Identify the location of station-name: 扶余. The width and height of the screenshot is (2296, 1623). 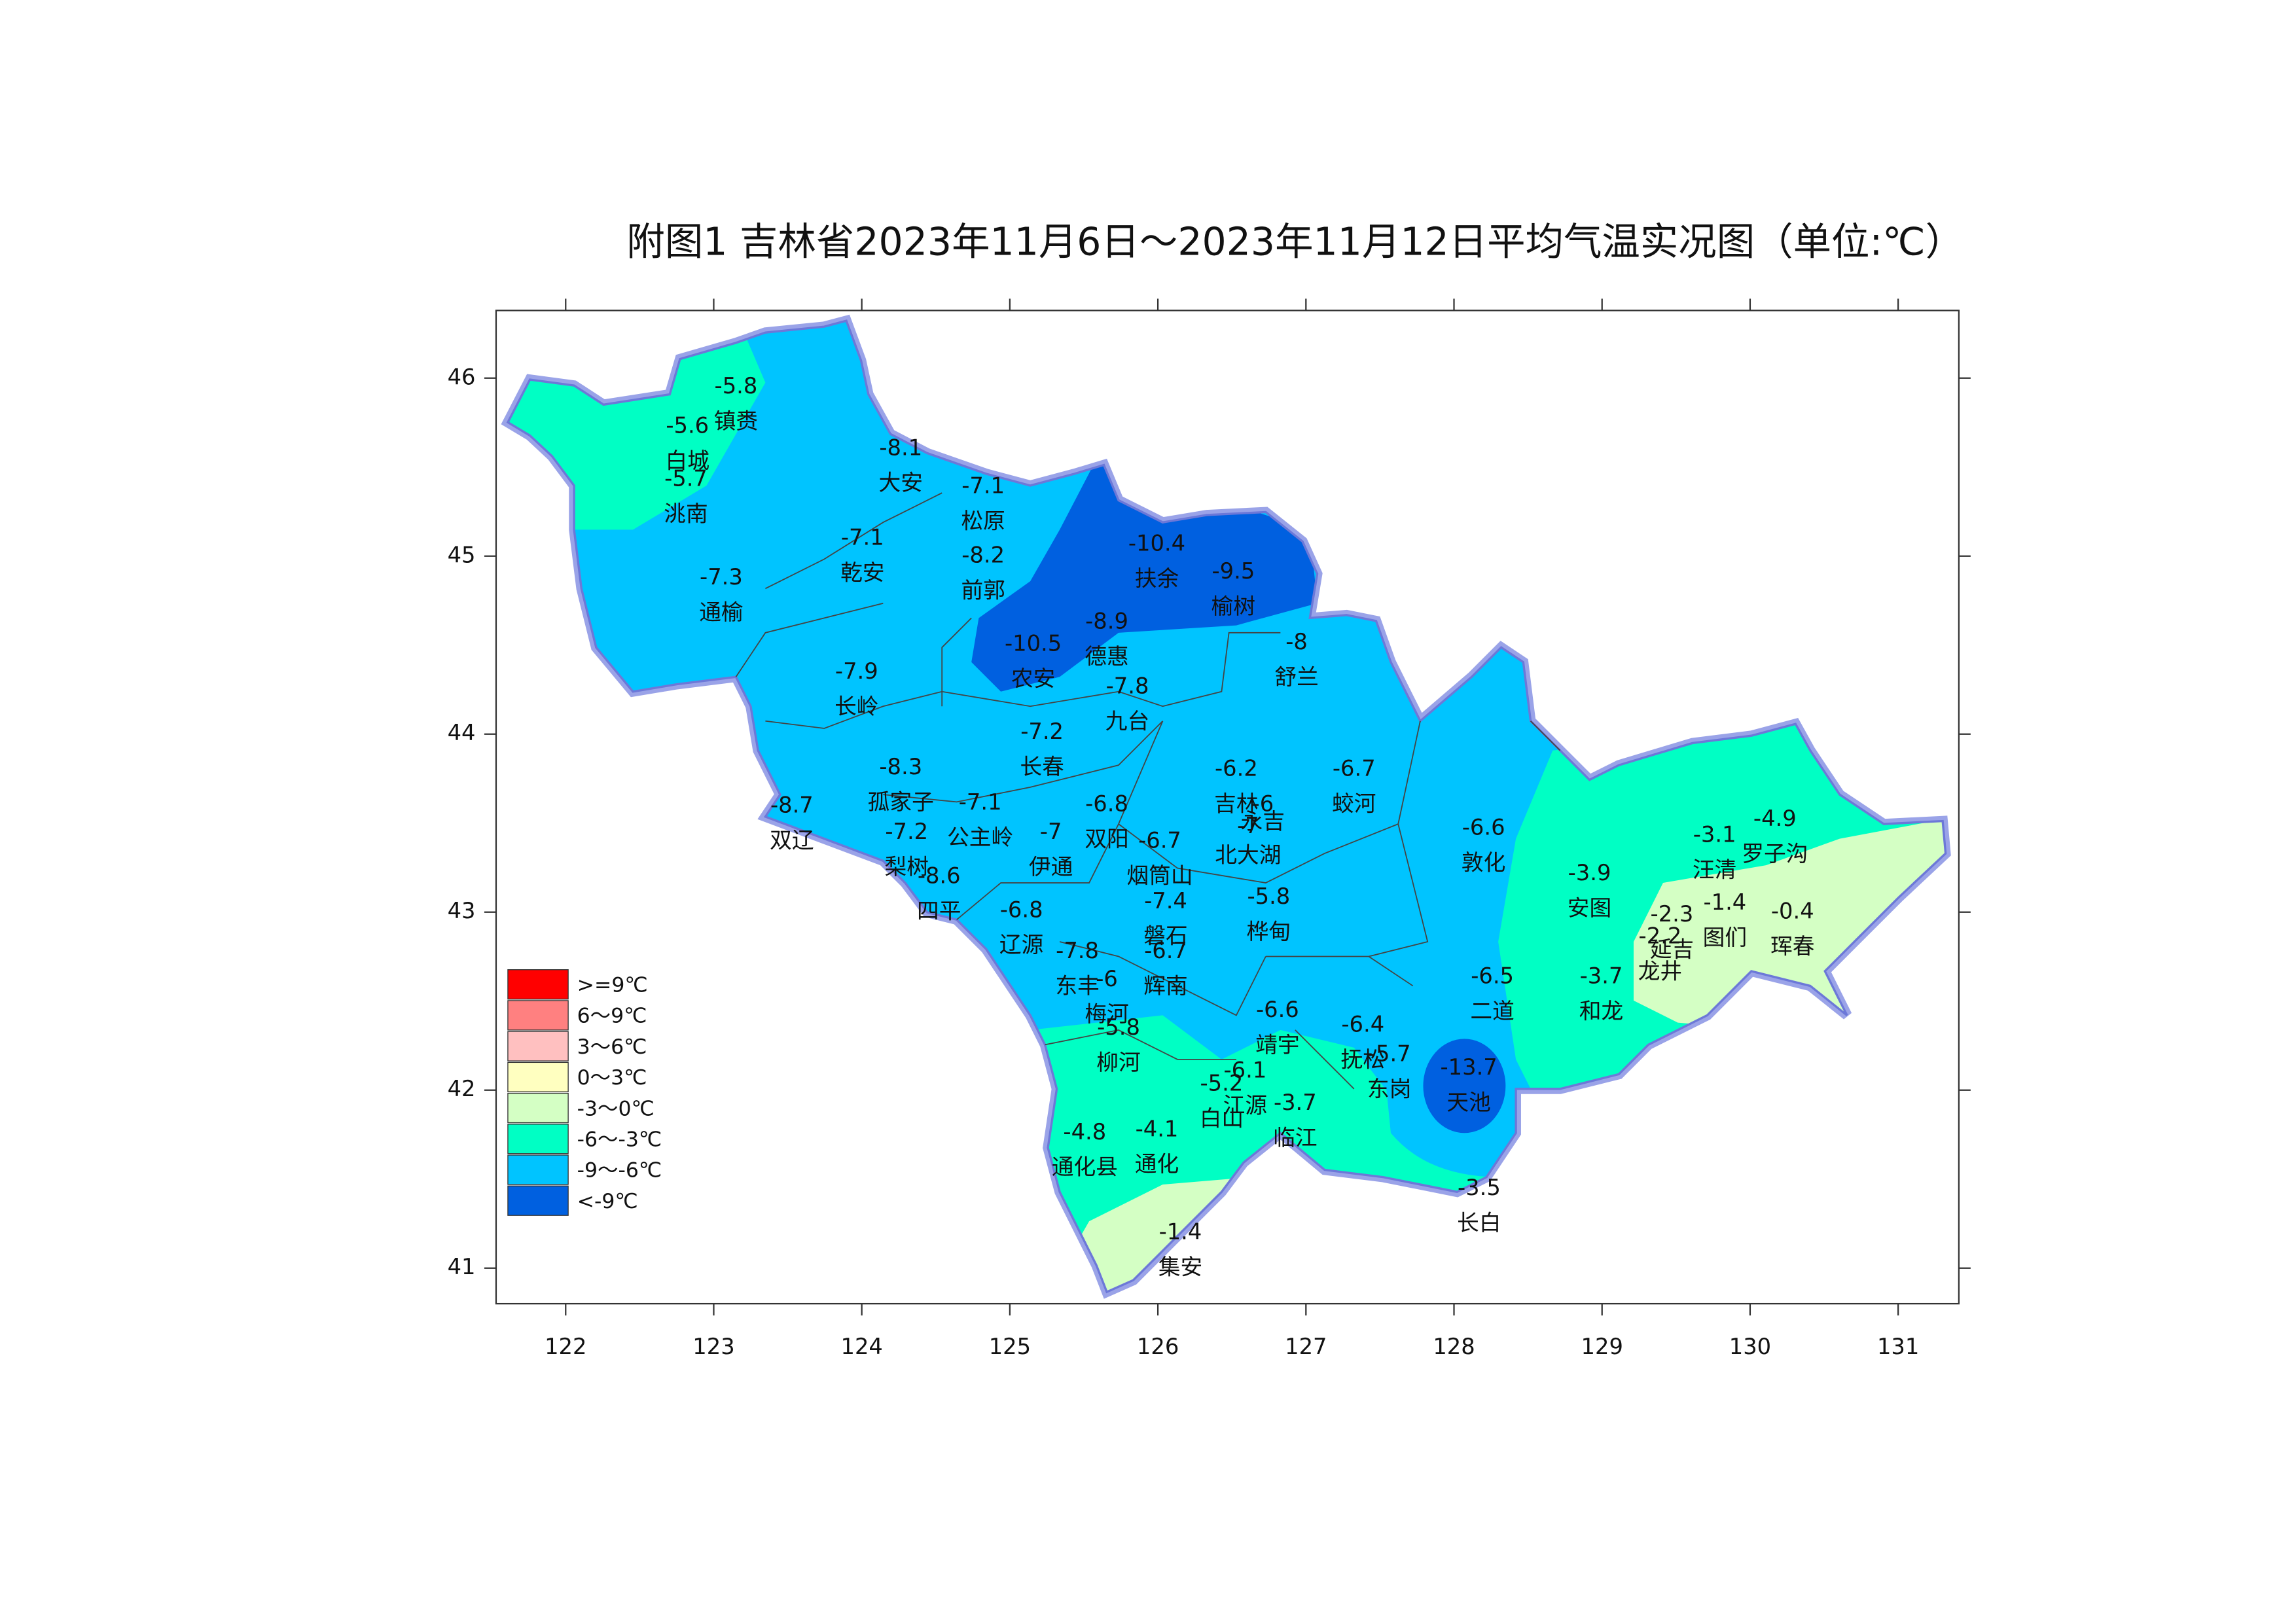
(1157, 578).